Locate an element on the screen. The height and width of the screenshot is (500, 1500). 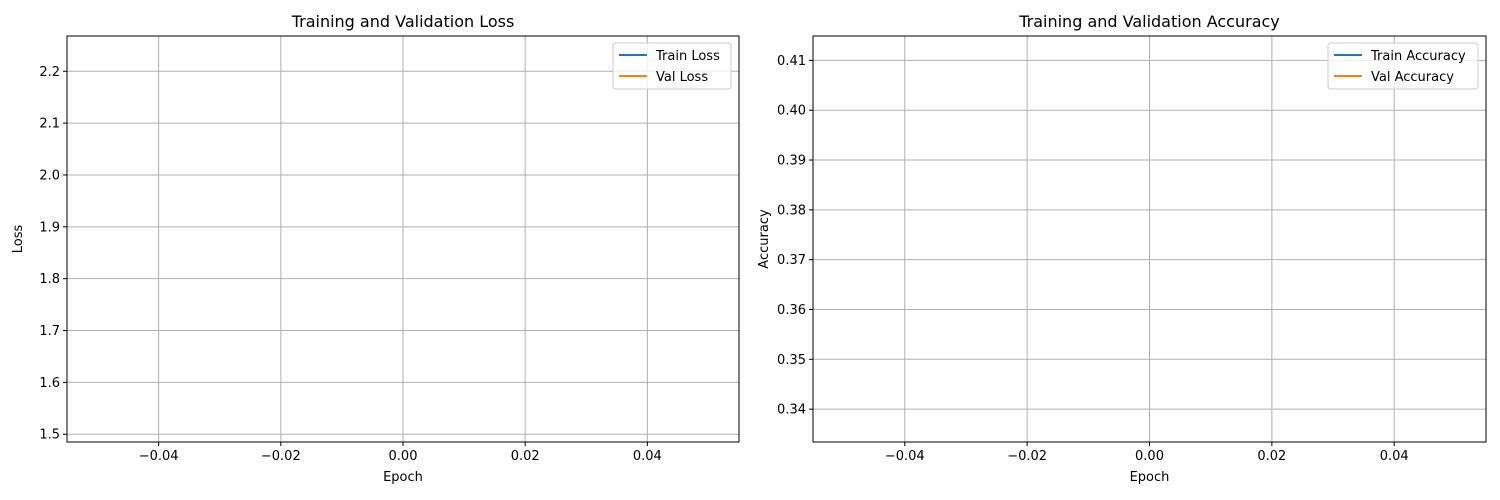
loss-legend: Train Loss Val Loss is located at coordinates (672, 66).